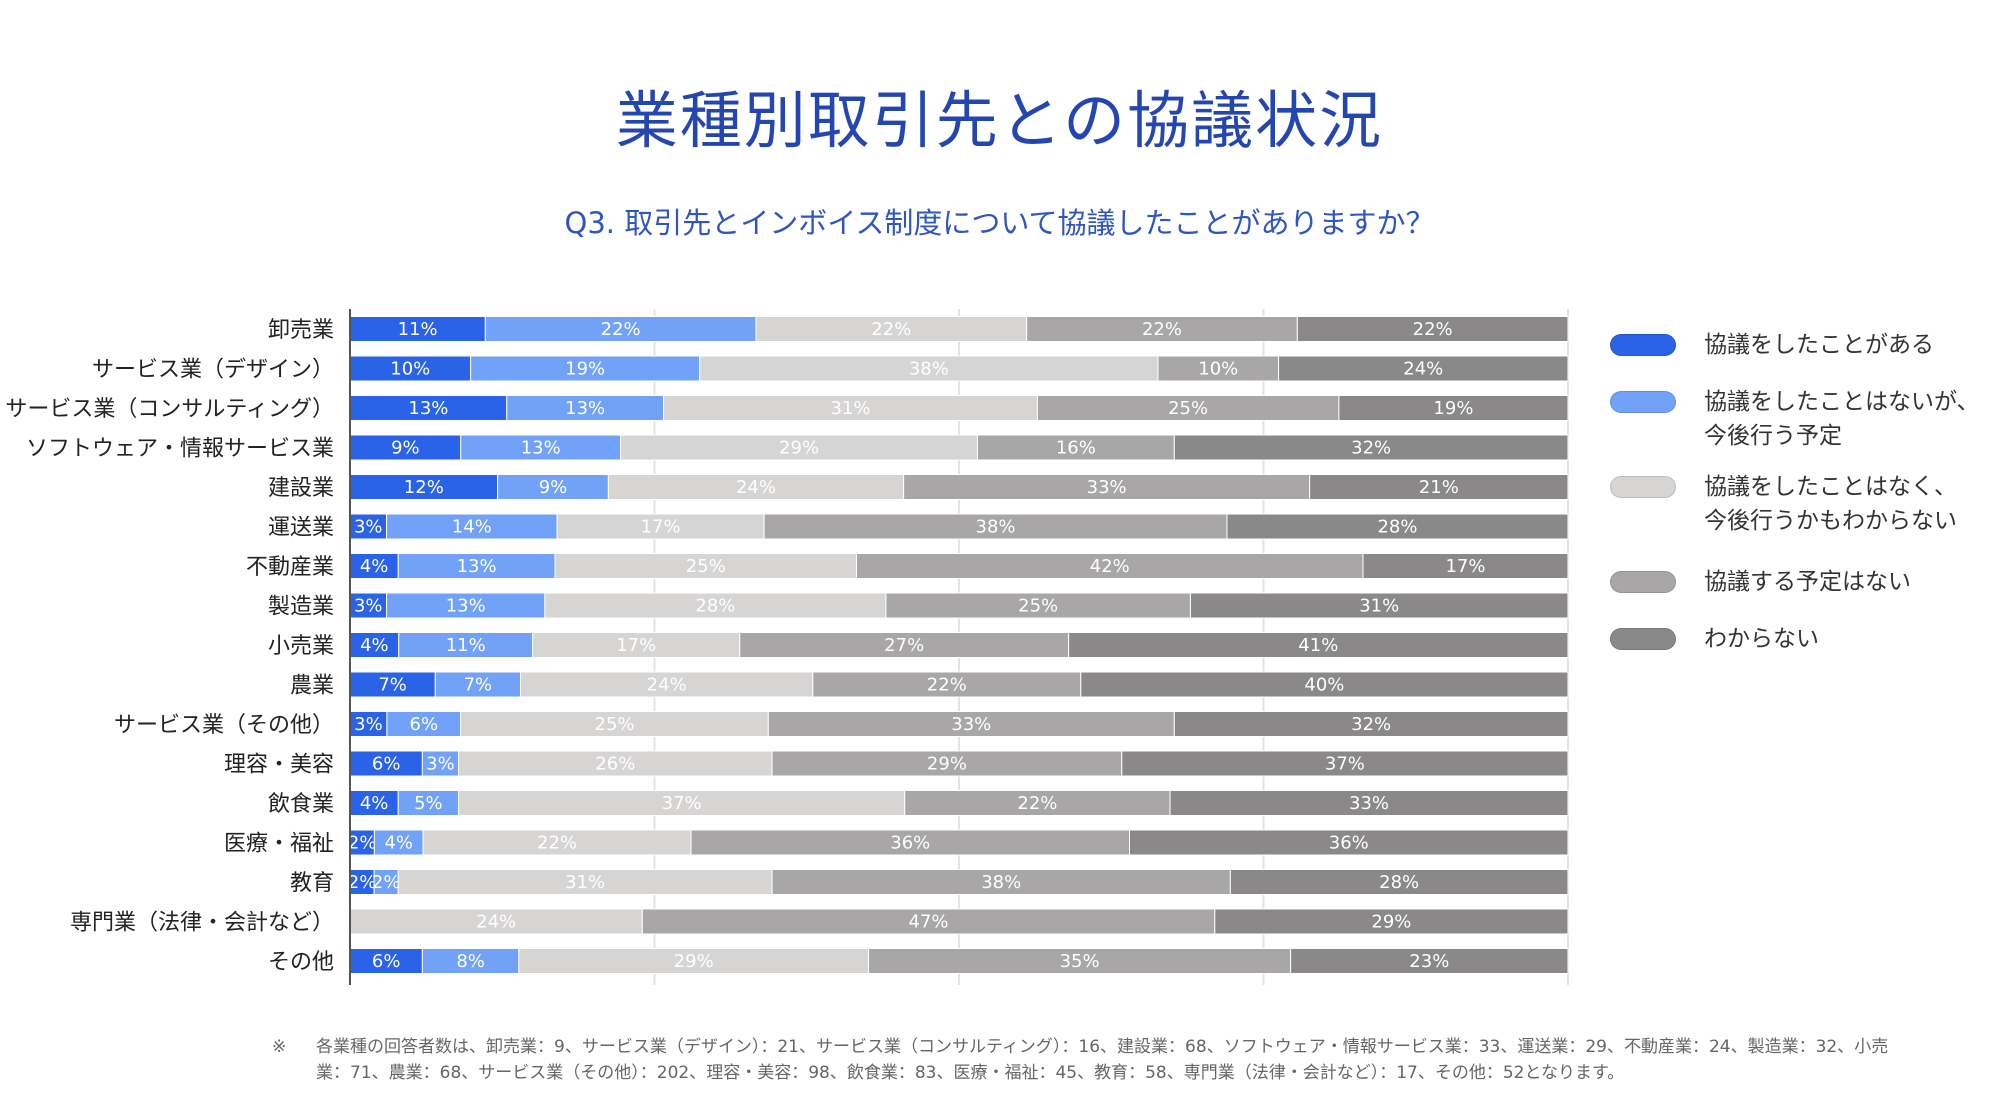 Image resolution: width=1999 pixels, height=1119 pixels. What do you see at coordinates (301, 330) in the screenshot?
I see `category-label: 卸売業` at bounding box center [301, 330].